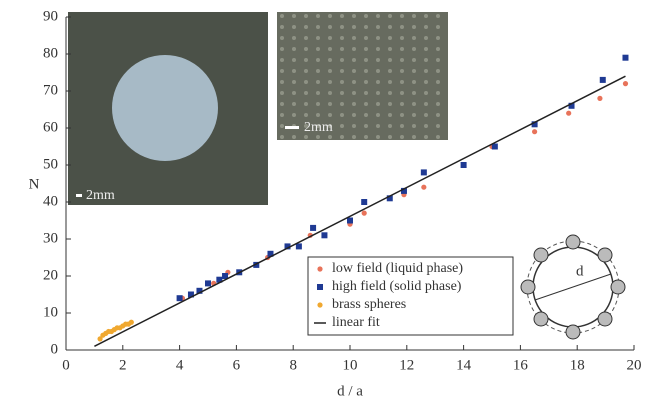 The width and height of the screenshot is (670, 412). What do you see at coordinates (34, 184) in the screenshot?
I see `y-axis-label: N` at bounding box center [34, 184].